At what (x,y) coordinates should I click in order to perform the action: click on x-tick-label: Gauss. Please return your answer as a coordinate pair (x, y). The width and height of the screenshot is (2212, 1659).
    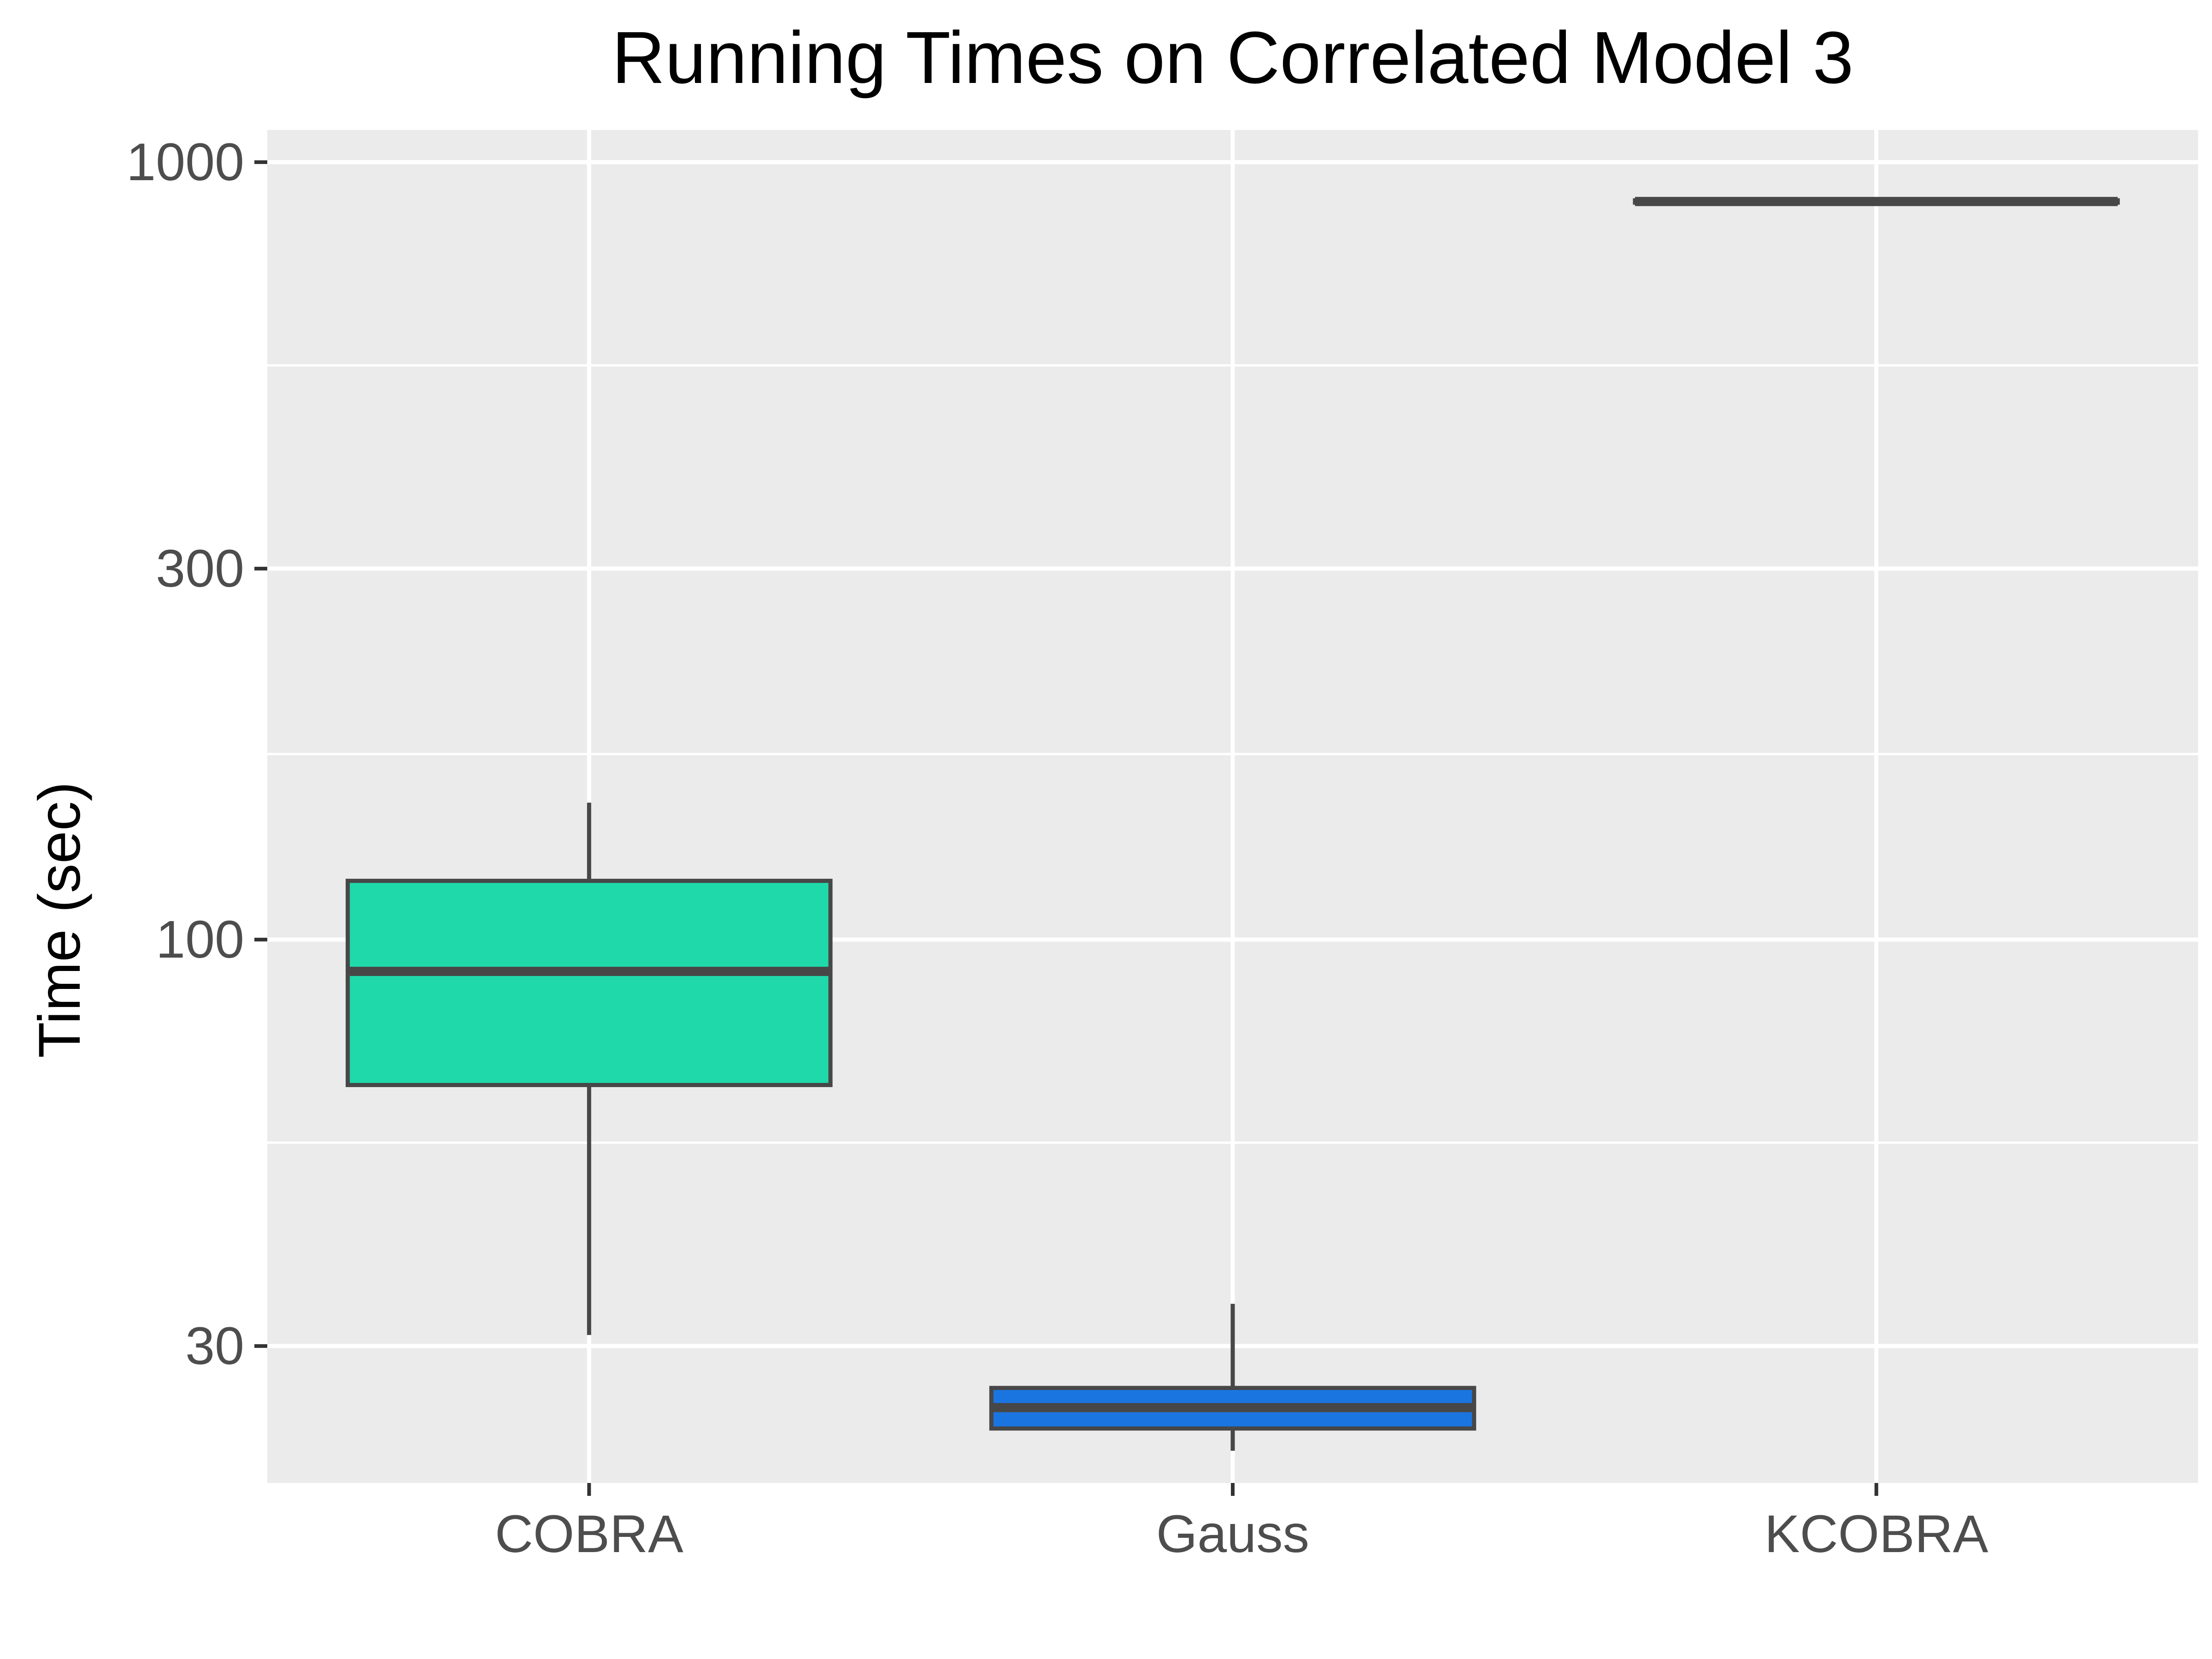
    Looking at the image, I should click on (1232, 1534).